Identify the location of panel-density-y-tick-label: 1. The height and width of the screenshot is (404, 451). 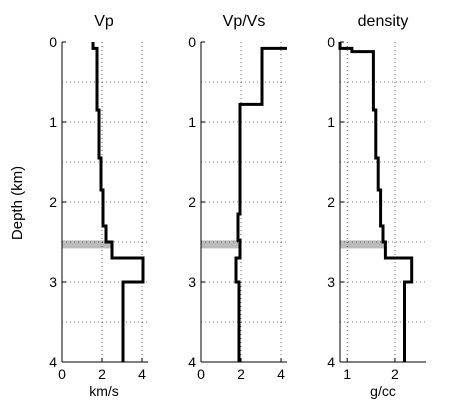
(331, 122).